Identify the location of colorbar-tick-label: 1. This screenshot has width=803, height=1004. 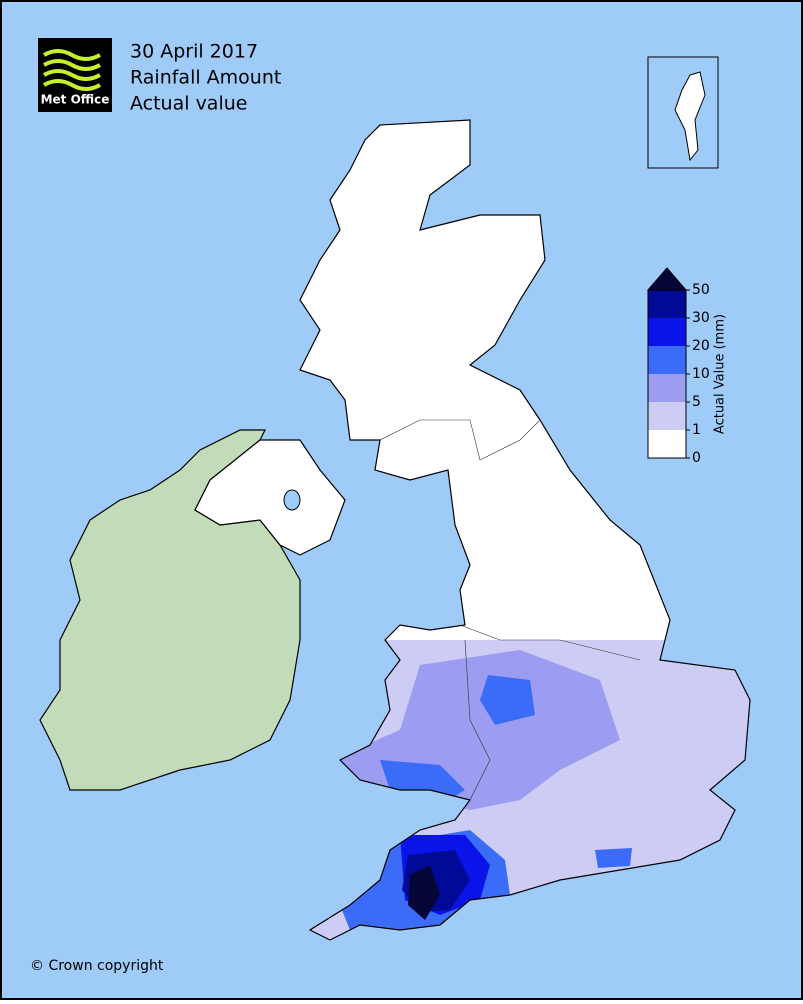
(696, 430).